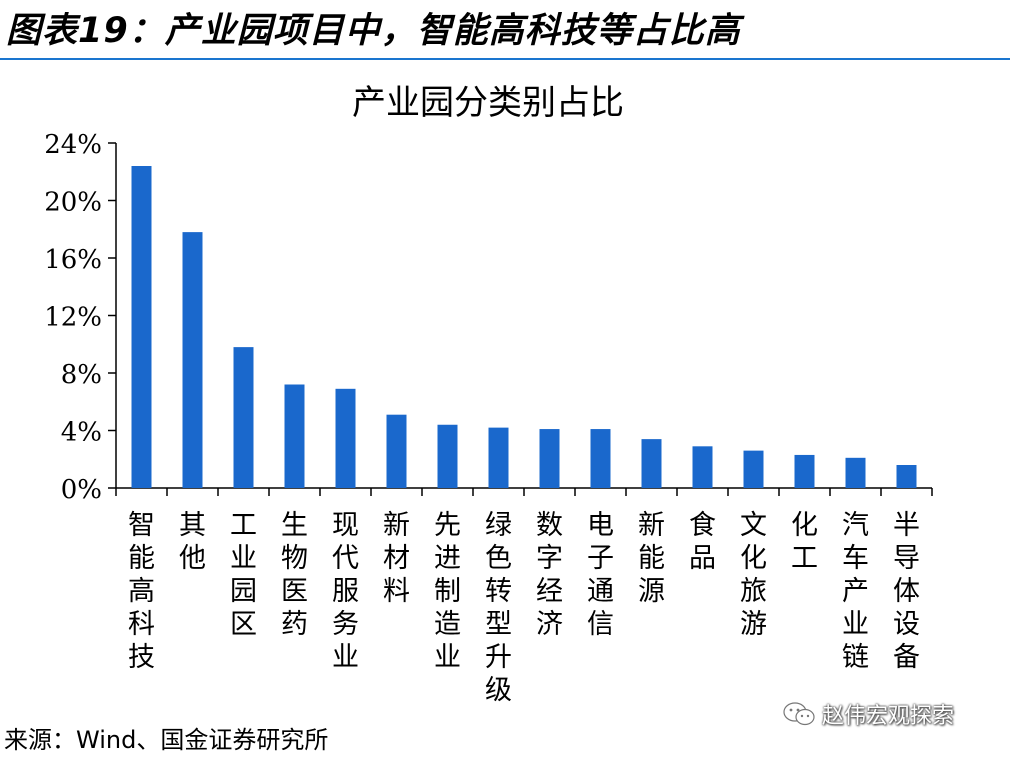 Image resolution: width=1010 pixels, height=758 pixels. What do you see at coordinates (81, 490) in the screenshot?
I see `y-tick-label: 0%` at bounding box center [81, 490].